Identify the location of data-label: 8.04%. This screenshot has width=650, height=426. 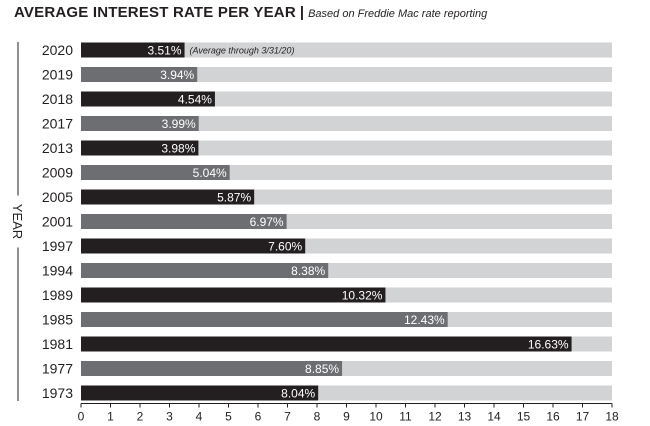
(298, 394).